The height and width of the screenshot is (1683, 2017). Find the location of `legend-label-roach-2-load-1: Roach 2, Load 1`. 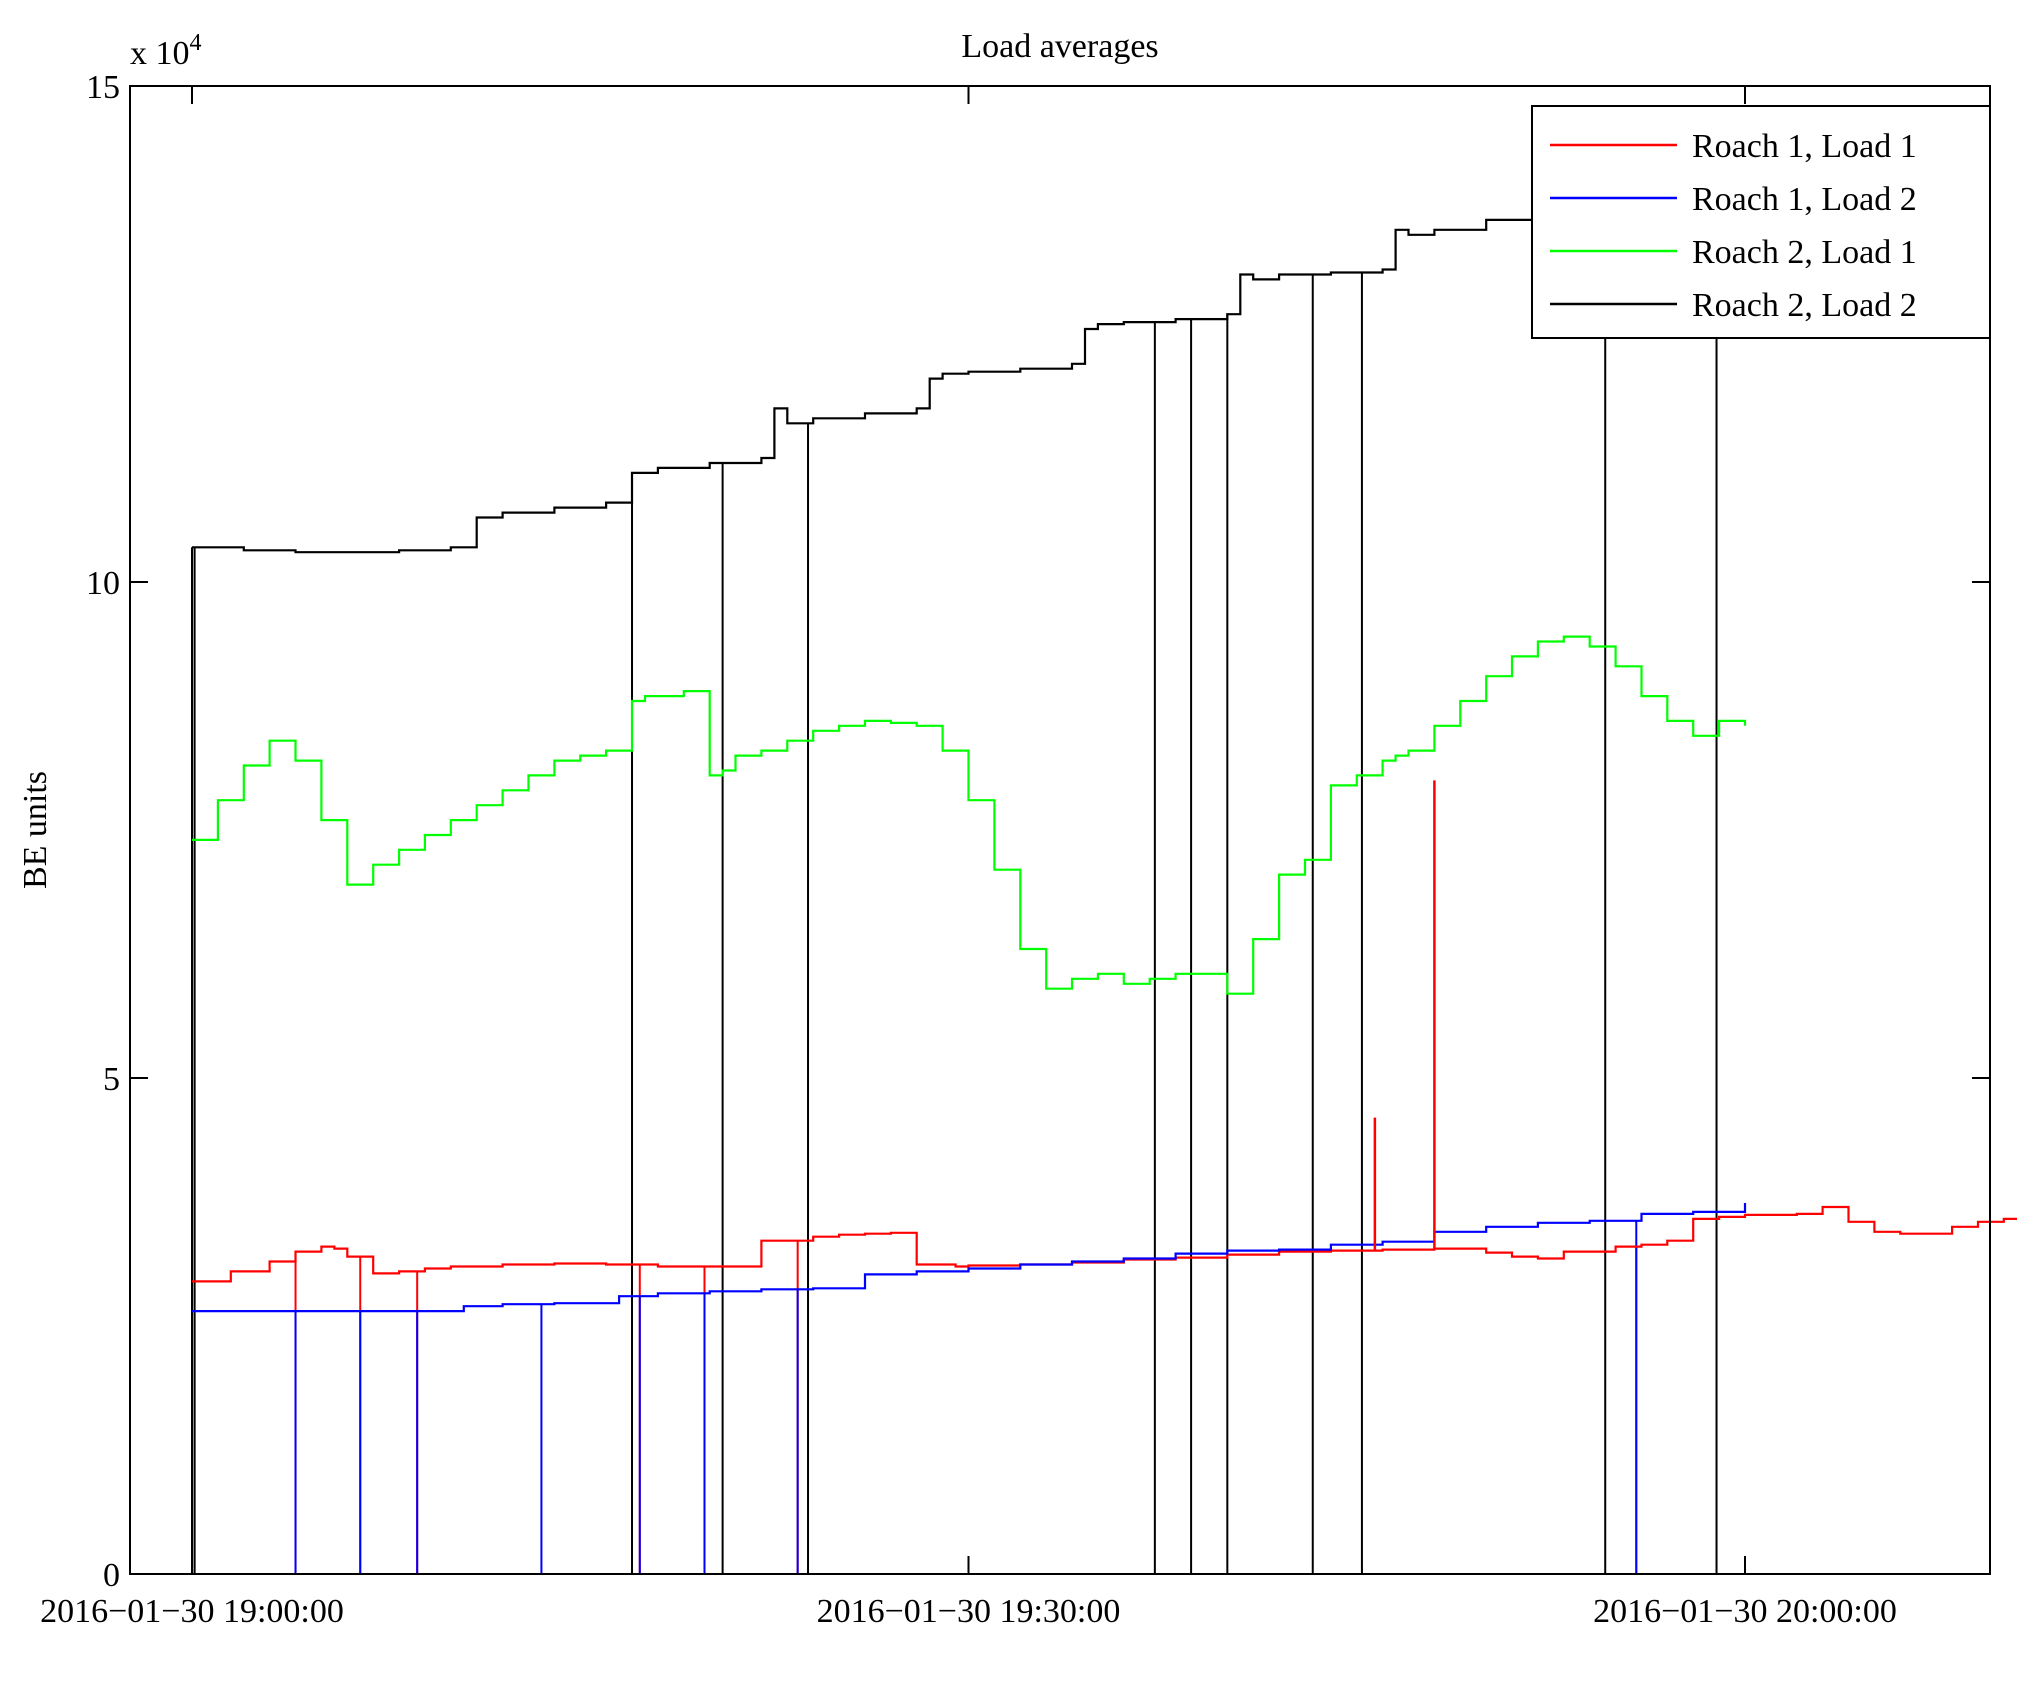

legend-label-roach-2-load-1: Roach 2, Load 1 is located at coordinates (1804, 252).